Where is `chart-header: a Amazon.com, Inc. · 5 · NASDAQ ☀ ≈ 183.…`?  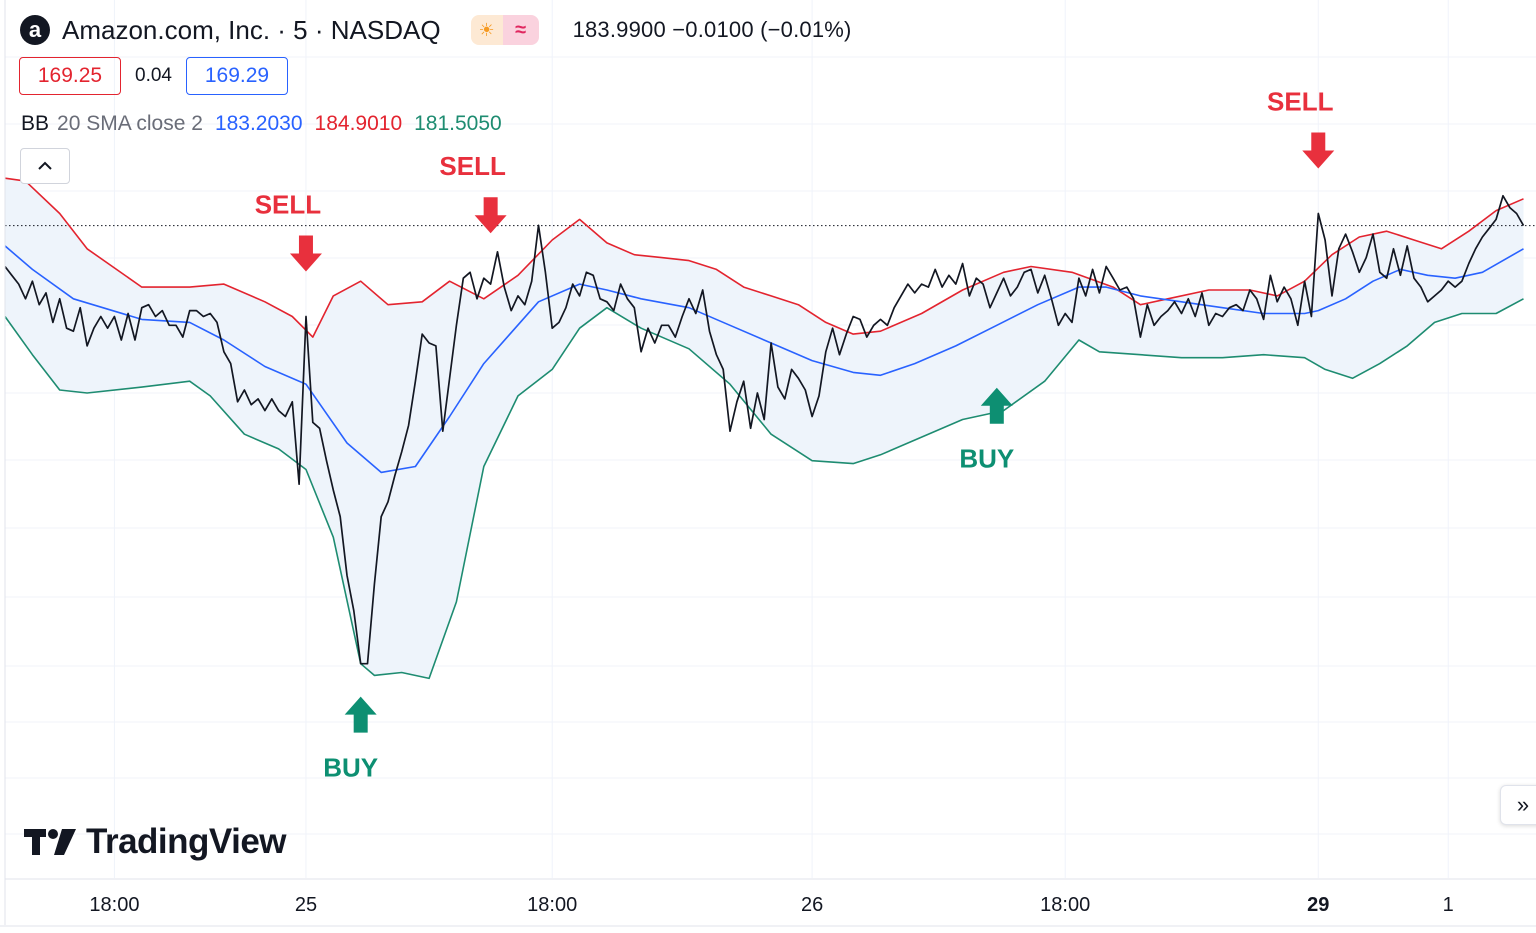 chart-header: a Amazon.com, Inc. · 5 · NASDAQ ☀ ≈ 183.… is located at coordinates (436, 30).